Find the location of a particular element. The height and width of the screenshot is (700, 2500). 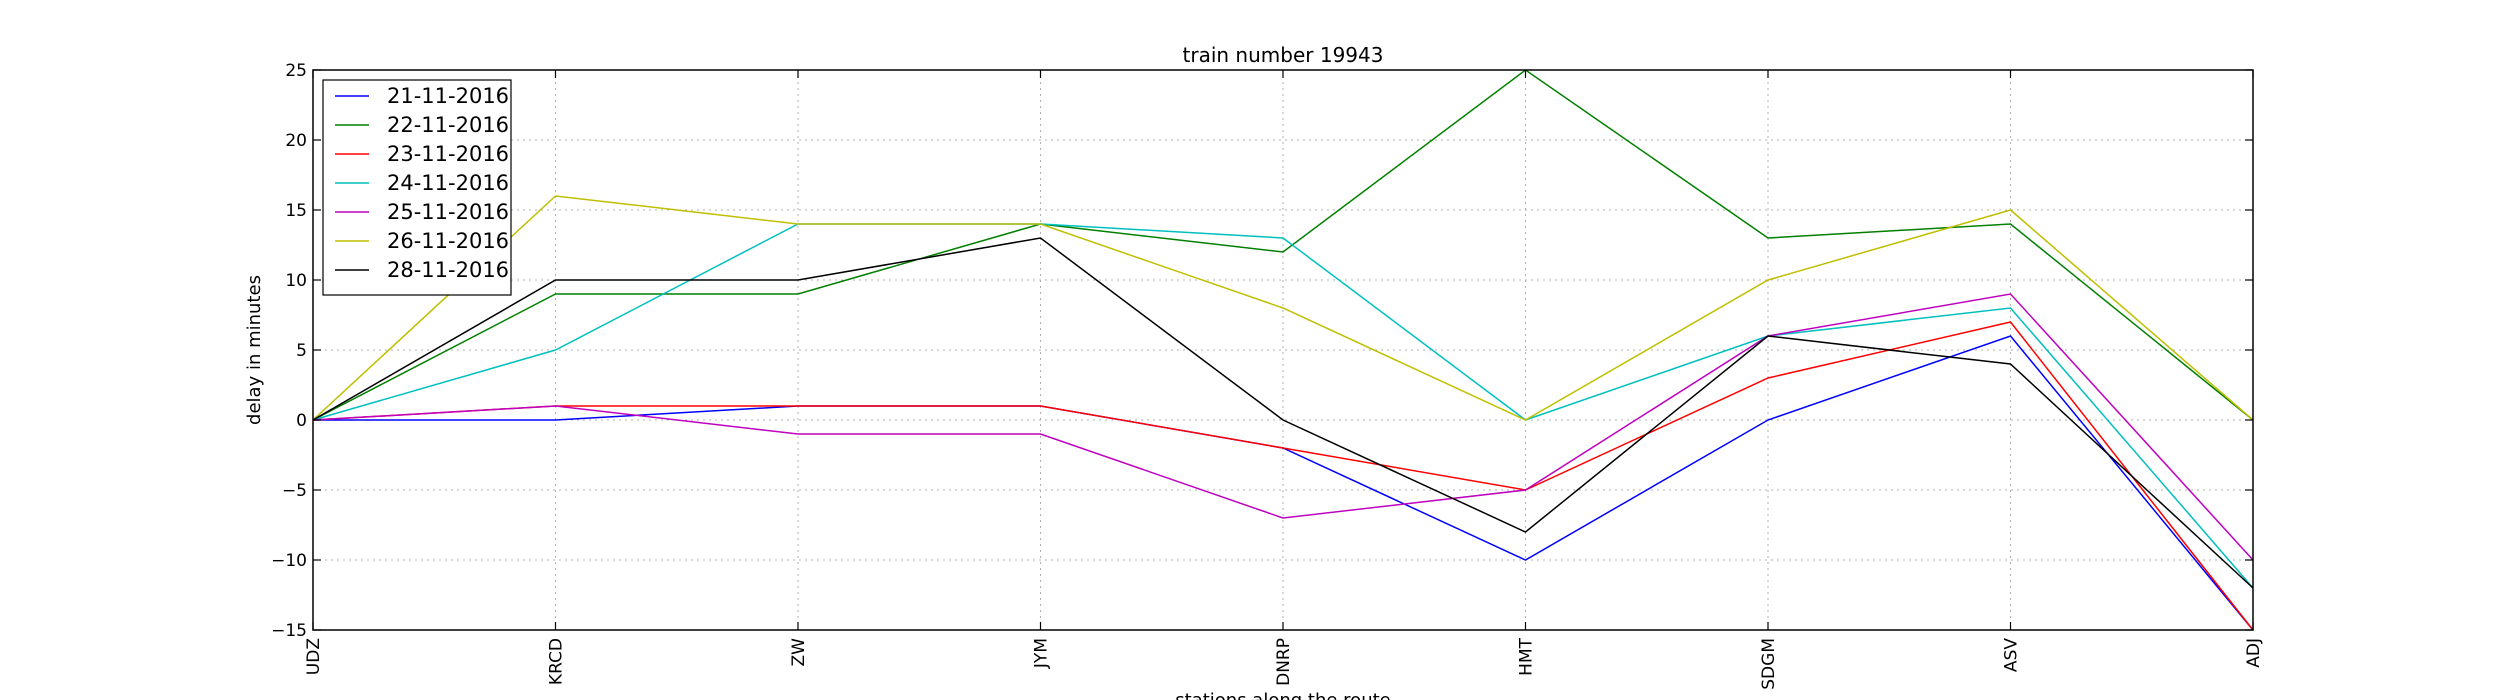

legend-entry: 23-11-2016 is located at coordinates (448, 154).